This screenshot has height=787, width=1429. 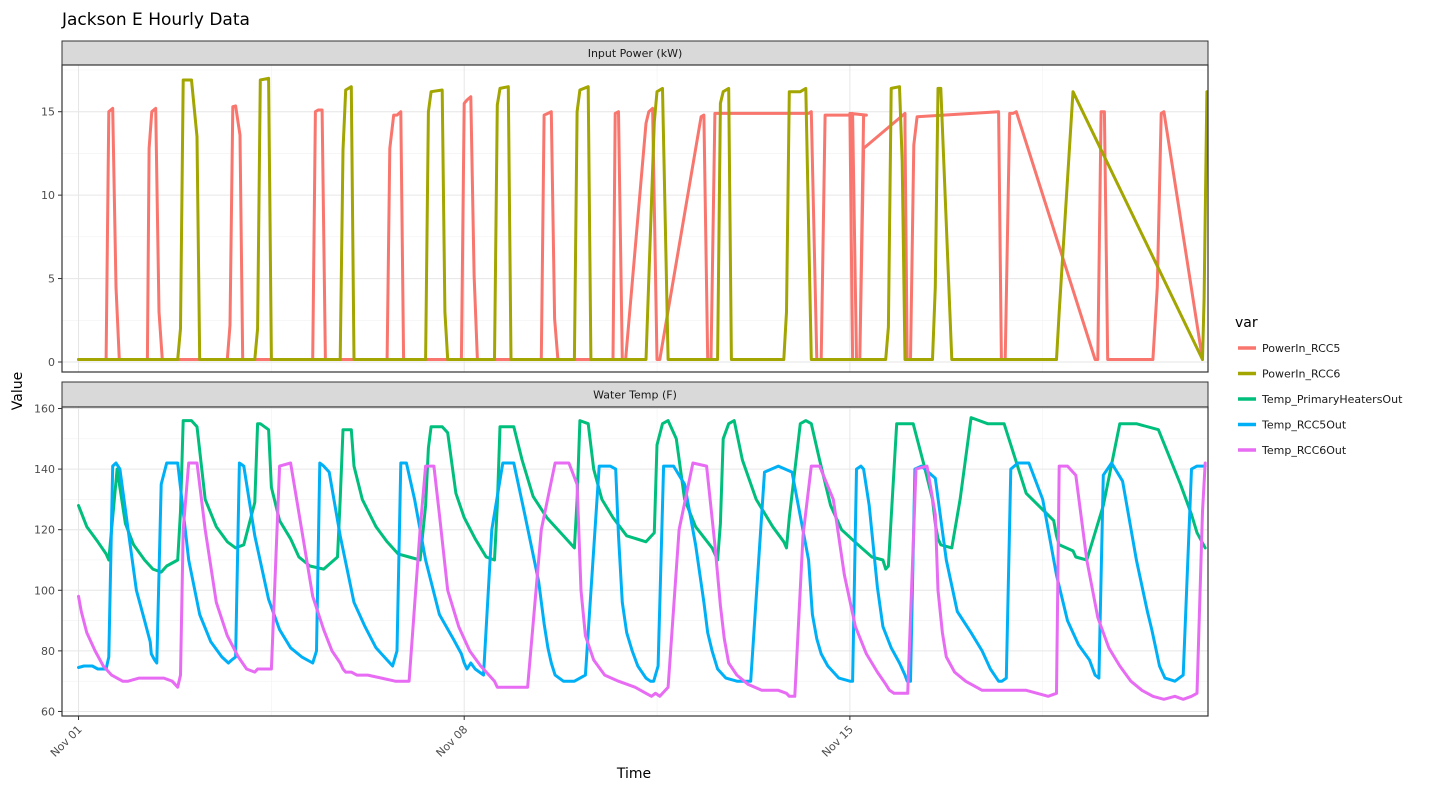 I want to click on legend-label: PowerIn_RCC5, so click(x=1301, y=348).